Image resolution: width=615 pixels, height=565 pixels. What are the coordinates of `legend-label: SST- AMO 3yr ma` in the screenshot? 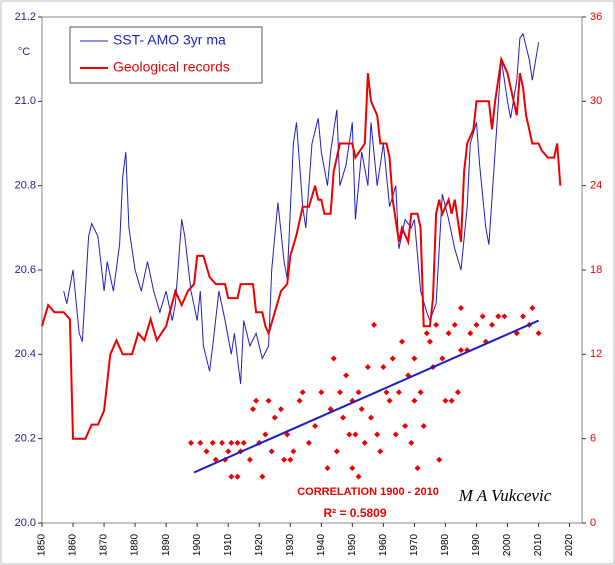 It's located at (169, 40).